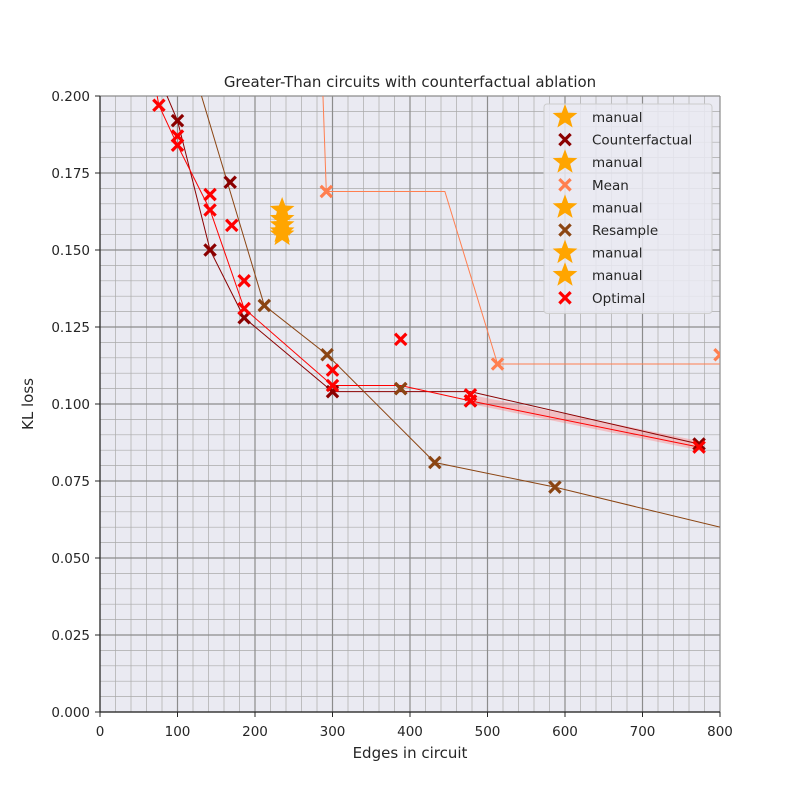 The image size is (800, 804). What do you see at coordinates (618, 299) in the screenshot?
I see `legend-label: Optimal` at bounding box center [618, 299].